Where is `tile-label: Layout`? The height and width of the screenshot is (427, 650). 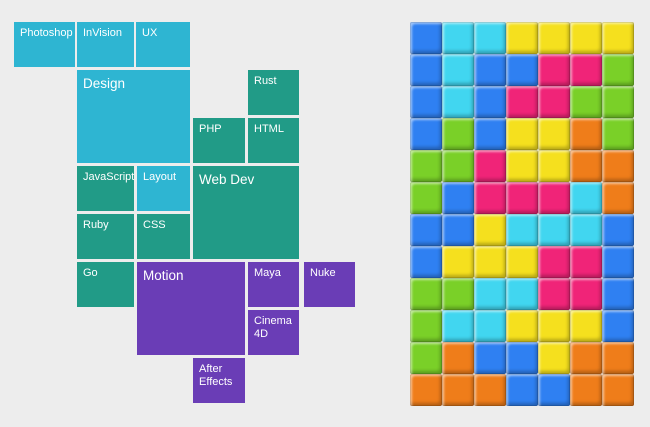
tile-label: Layout is located at coordinates (160, 177).